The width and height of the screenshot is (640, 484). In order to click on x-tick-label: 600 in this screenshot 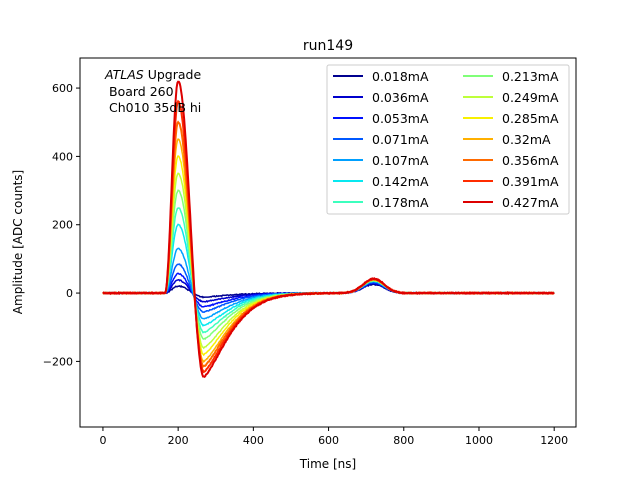, I will do `click(328, 440)`.